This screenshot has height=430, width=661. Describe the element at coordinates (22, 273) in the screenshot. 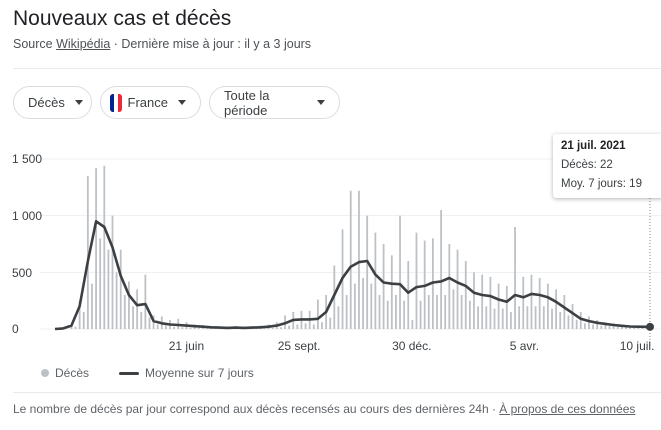

I see `y-tick-label: 500` at that location.